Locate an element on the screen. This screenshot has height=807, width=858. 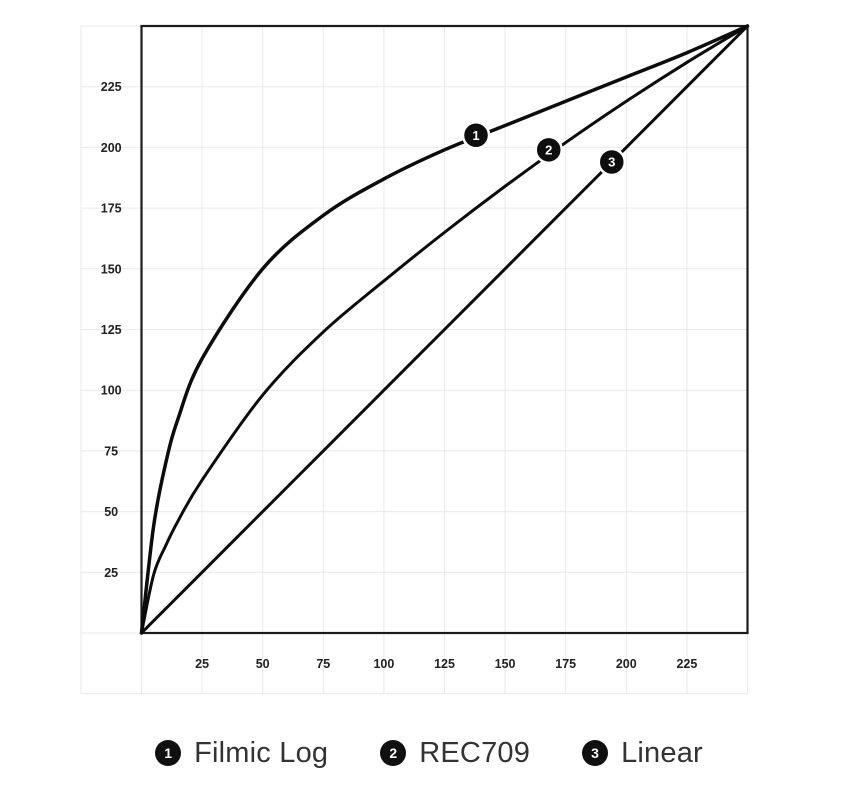
series-1-badge-icon: 1 is located at coordinates (168, 753).